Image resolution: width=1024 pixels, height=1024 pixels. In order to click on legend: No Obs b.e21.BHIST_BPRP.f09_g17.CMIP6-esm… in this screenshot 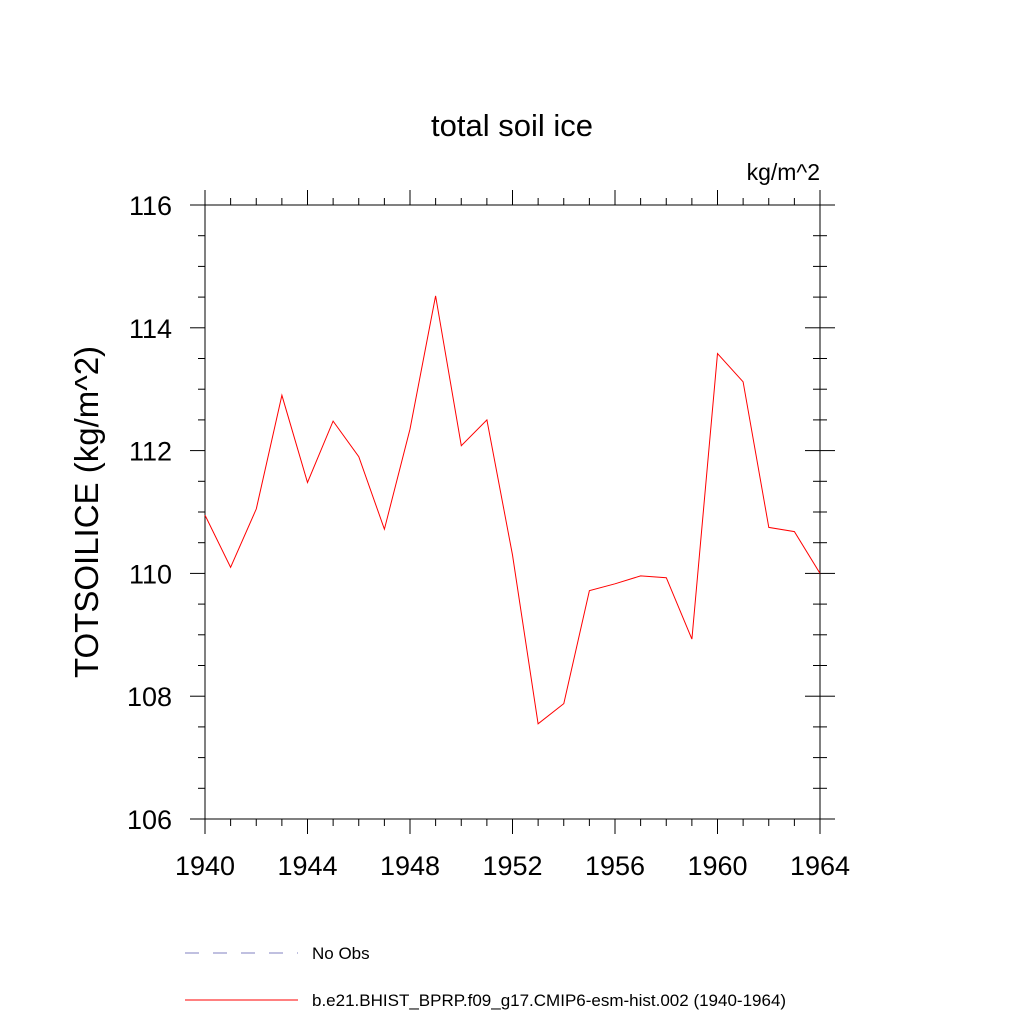, I will do `click(485, 977)`.